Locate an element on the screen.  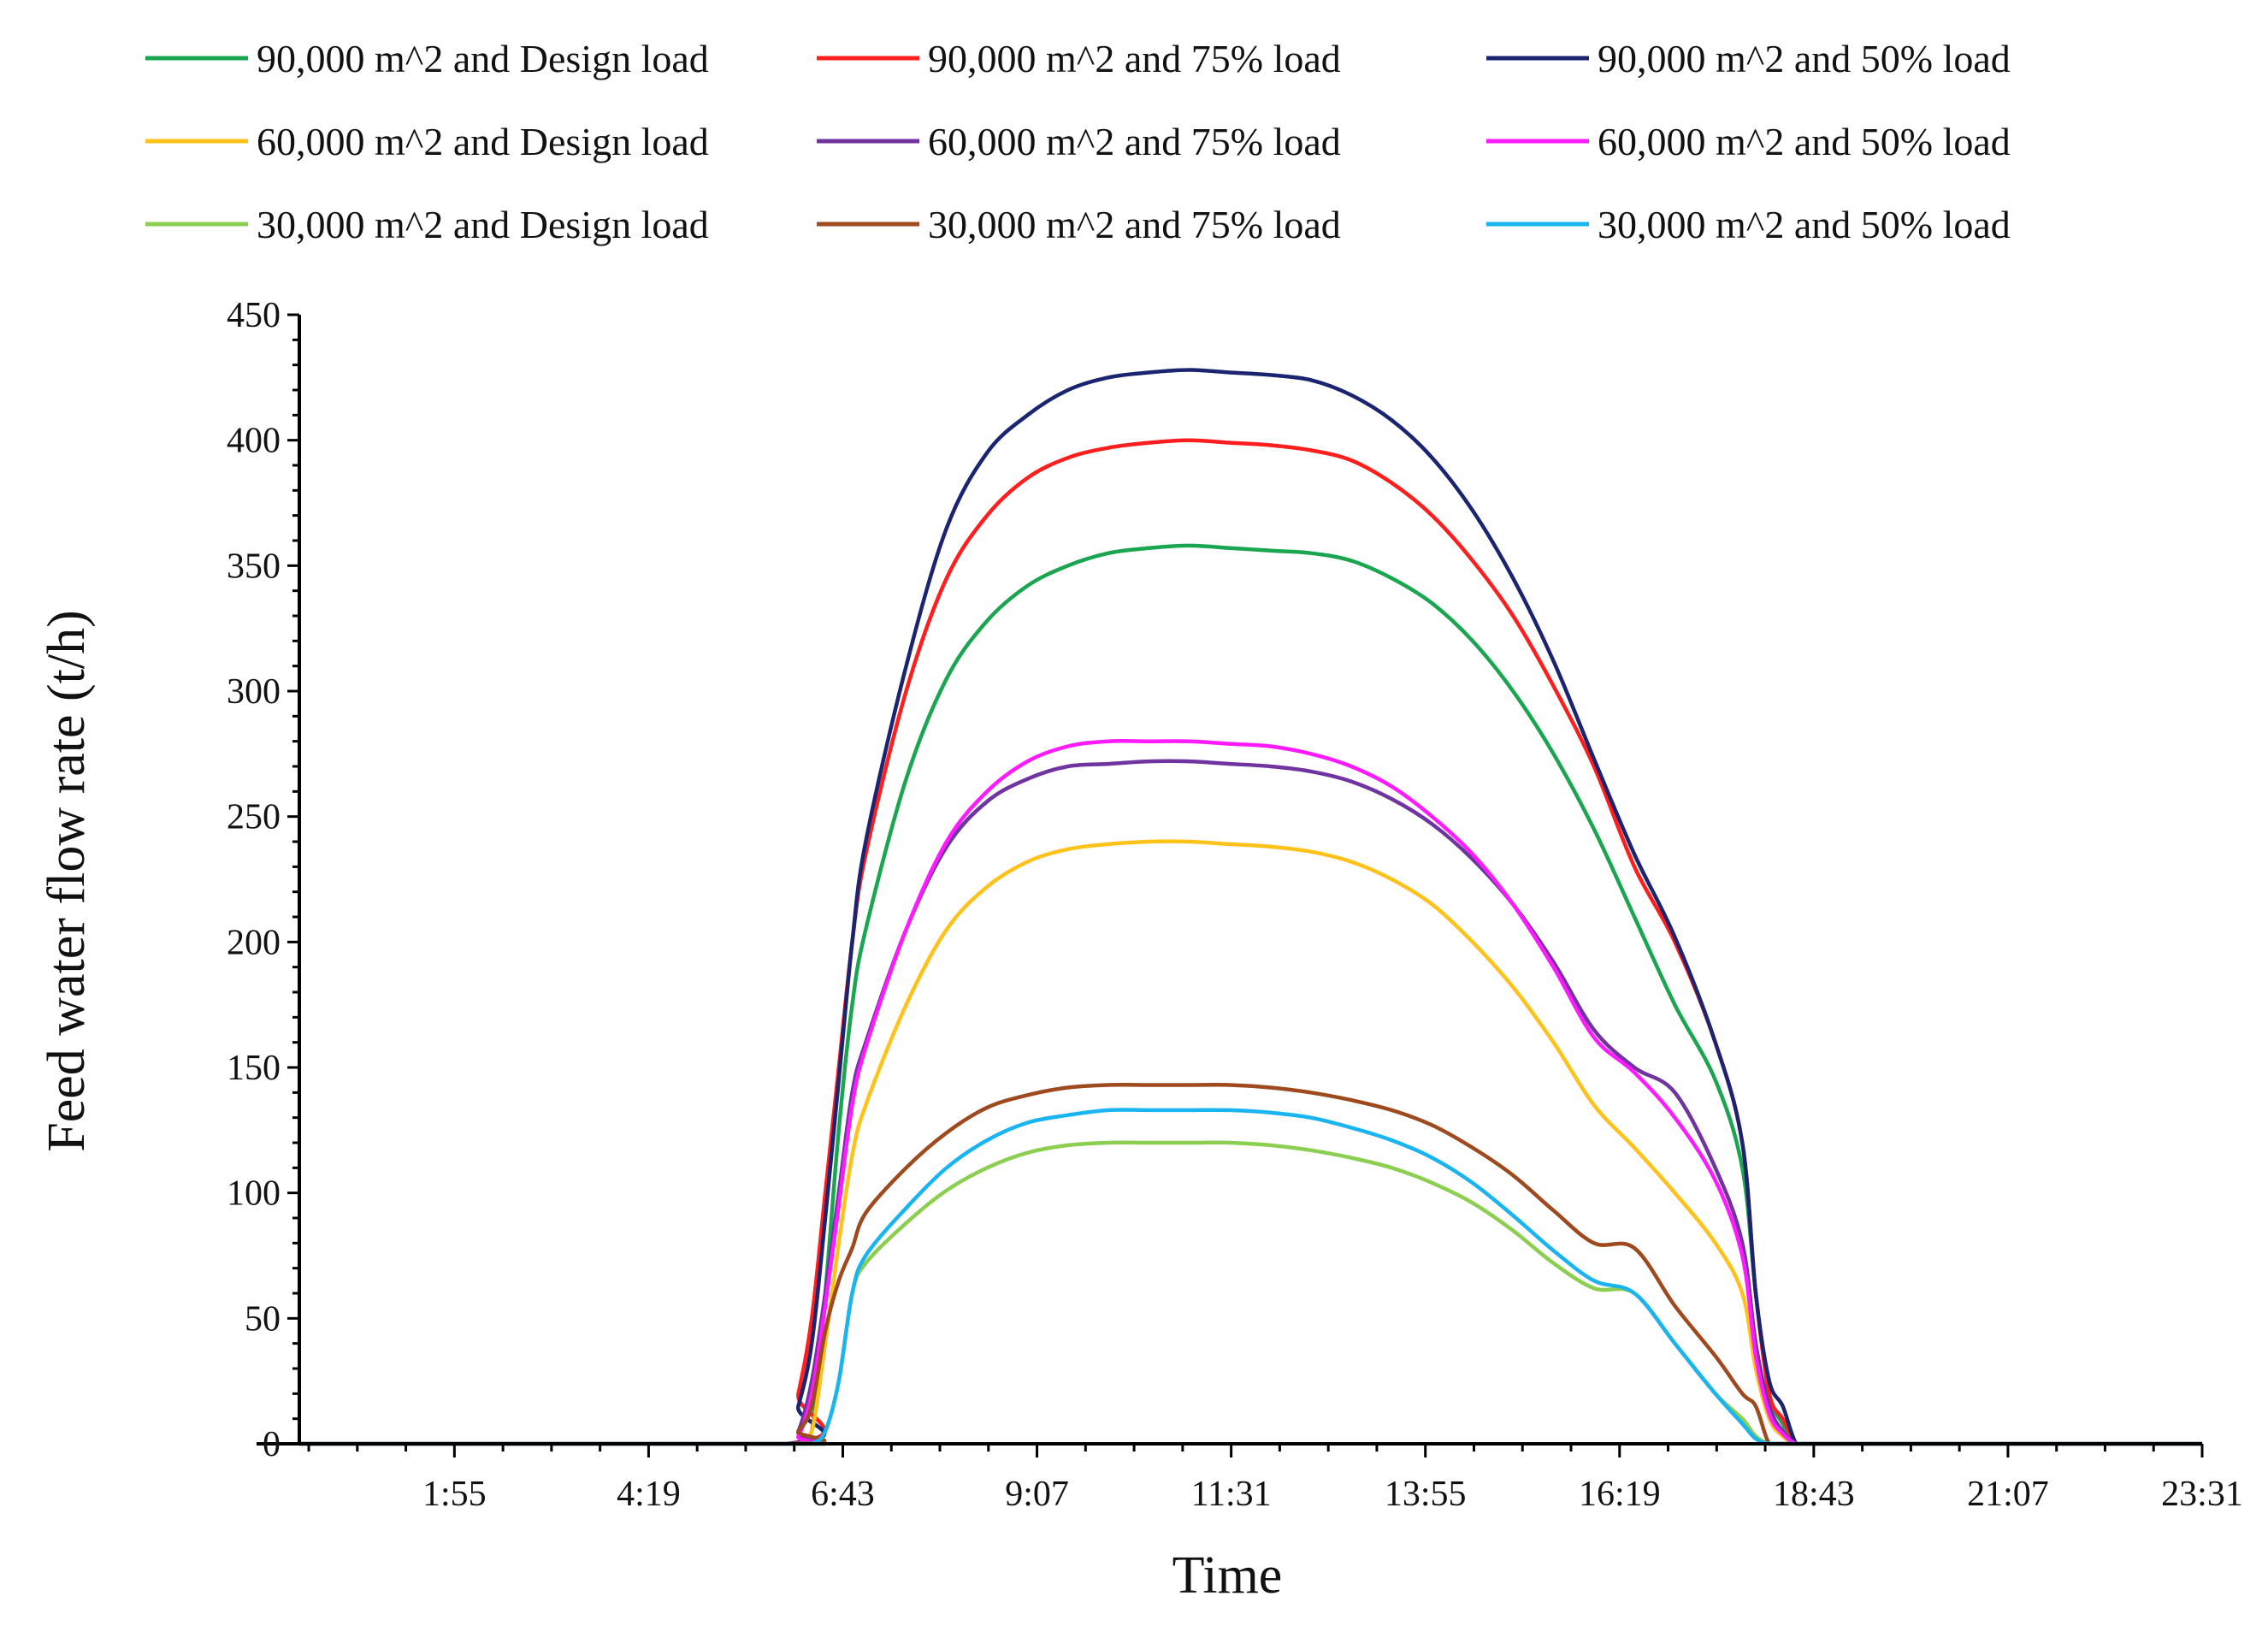
y-tick-label: 200 is located at coordinates (254, 943).